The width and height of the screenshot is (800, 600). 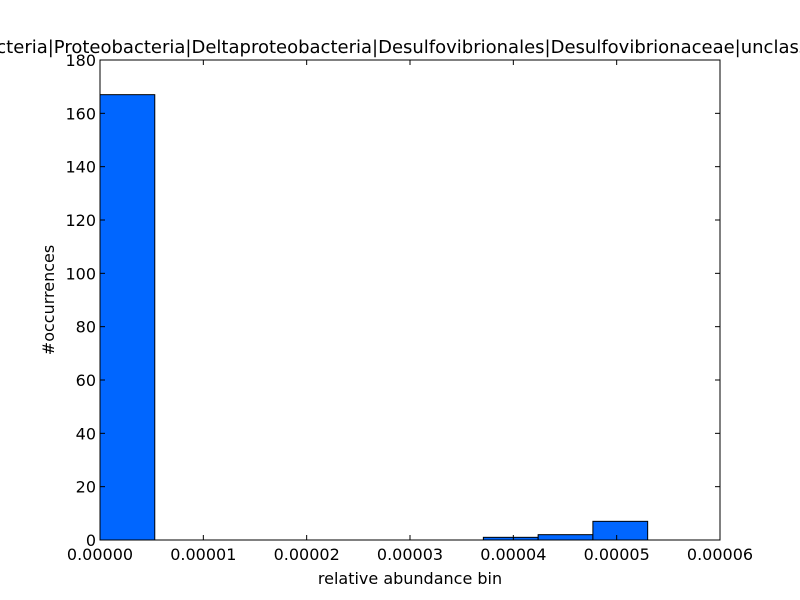 I want to click on y-axis-label: #occurrences, so click(x=48, y=300).